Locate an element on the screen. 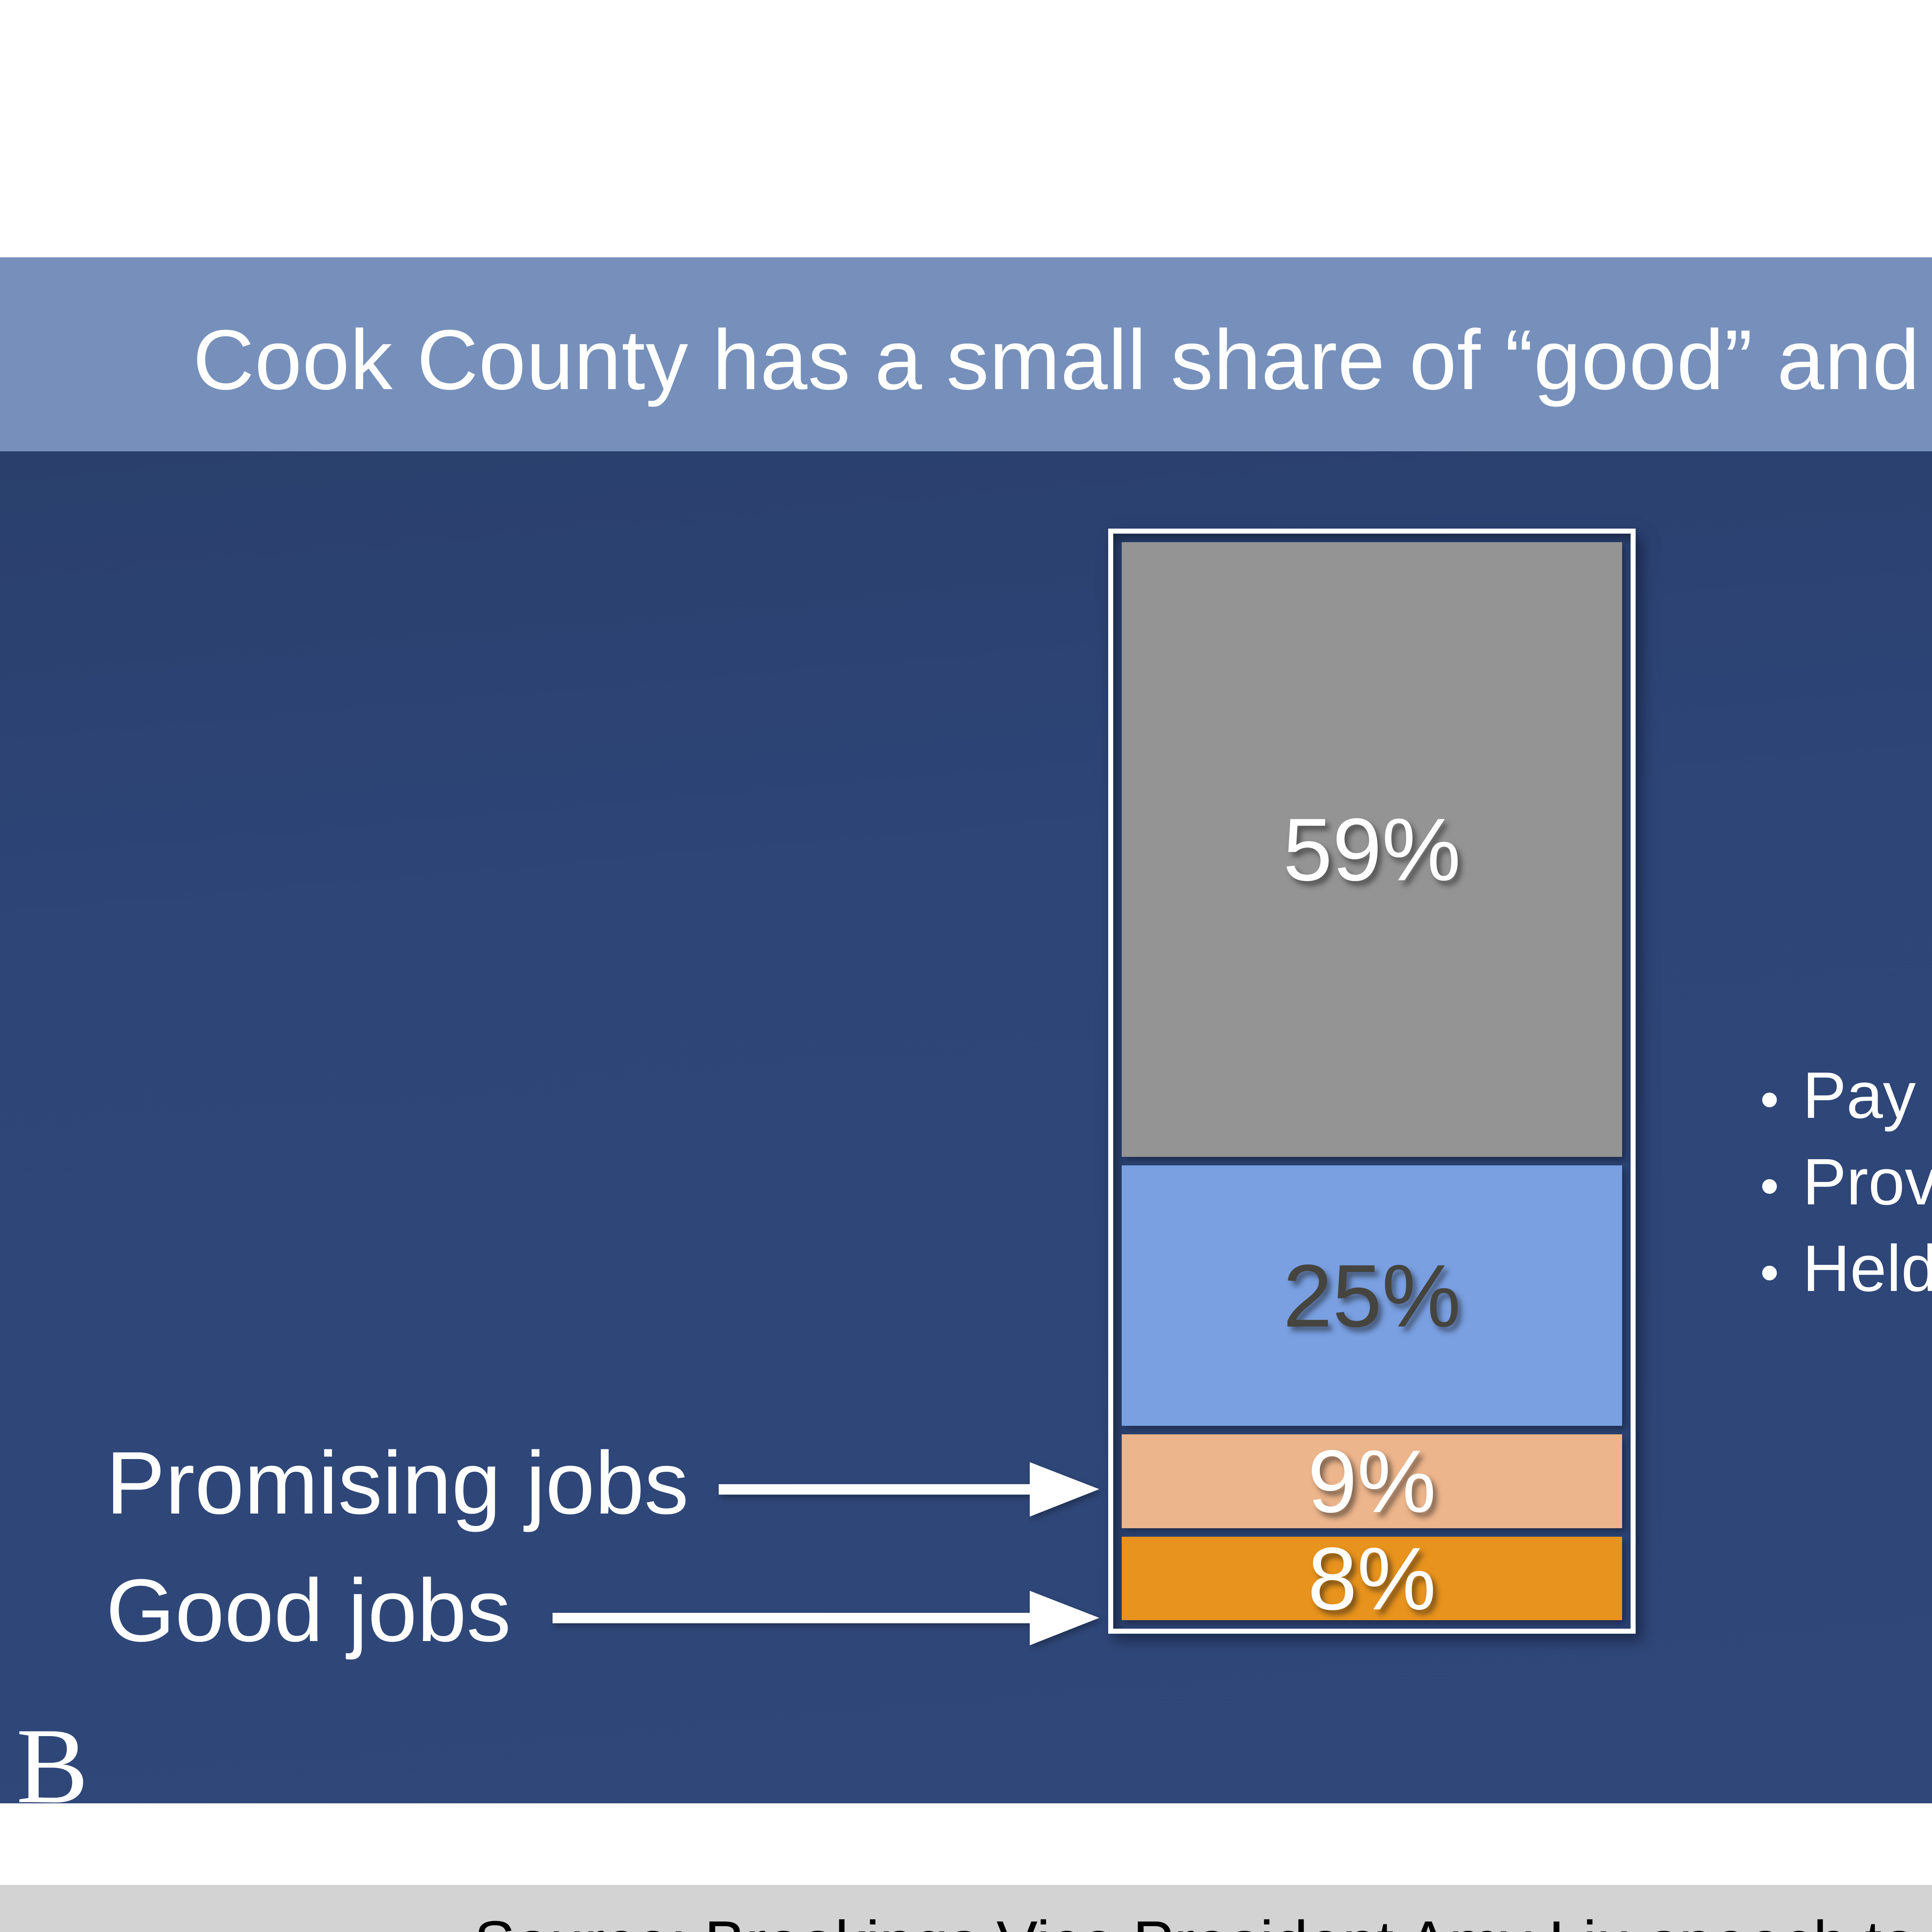 Image resolution: width=1932 pixels, height=1932 pixels. segment-label-9: 9% is located at coordinates (1372, 1482).